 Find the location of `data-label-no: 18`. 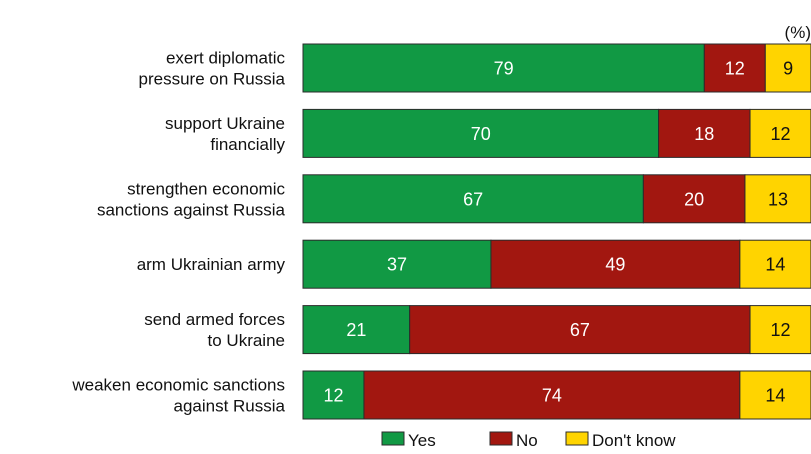

data-label-no: 18 is located at coordinates (704, 134).